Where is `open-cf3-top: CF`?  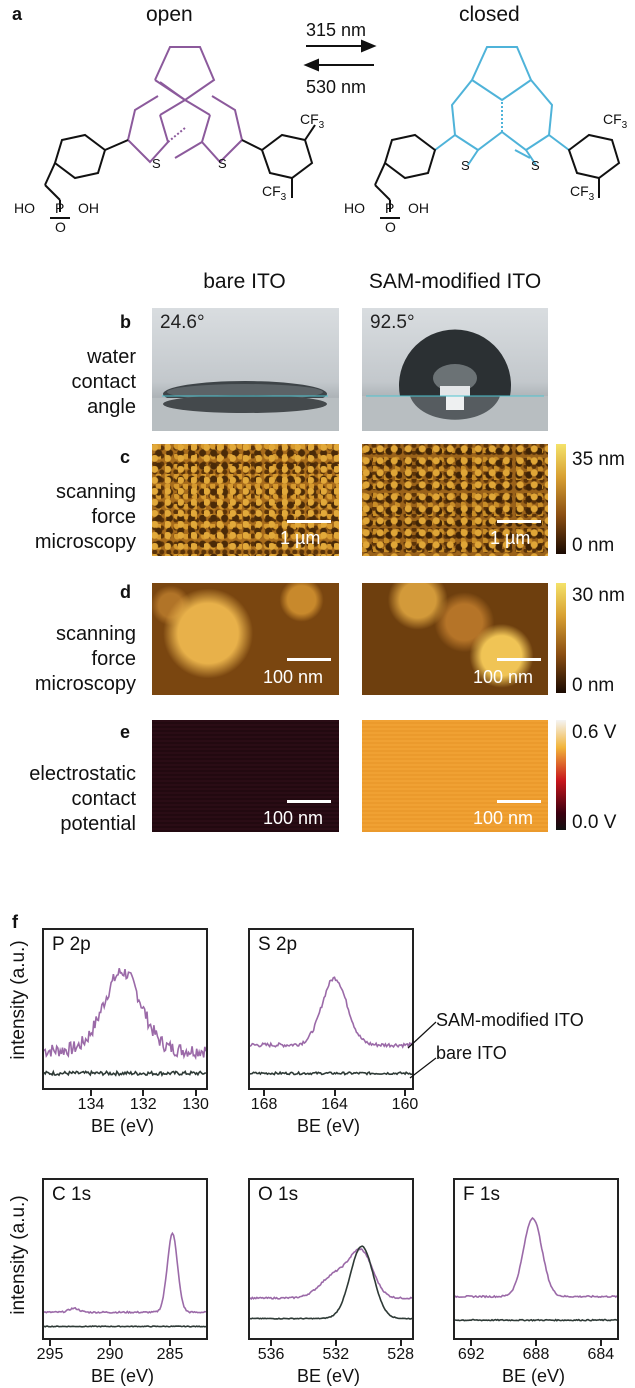 open-cf3-top: CF is located at coordinates (309, 119).